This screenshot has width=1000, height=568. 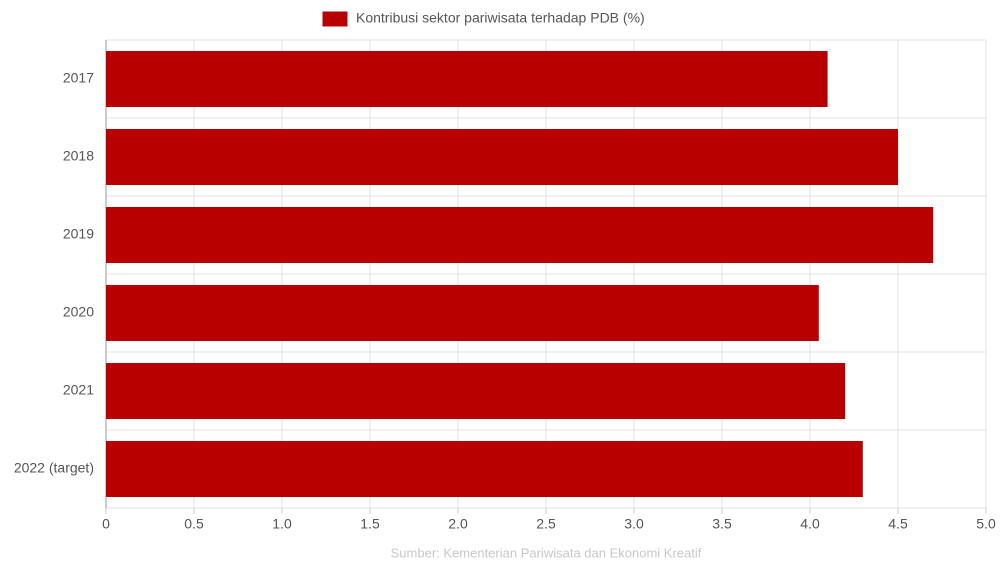 I want to click on x-tick-label: 4.5, so click(x=898, y=524).